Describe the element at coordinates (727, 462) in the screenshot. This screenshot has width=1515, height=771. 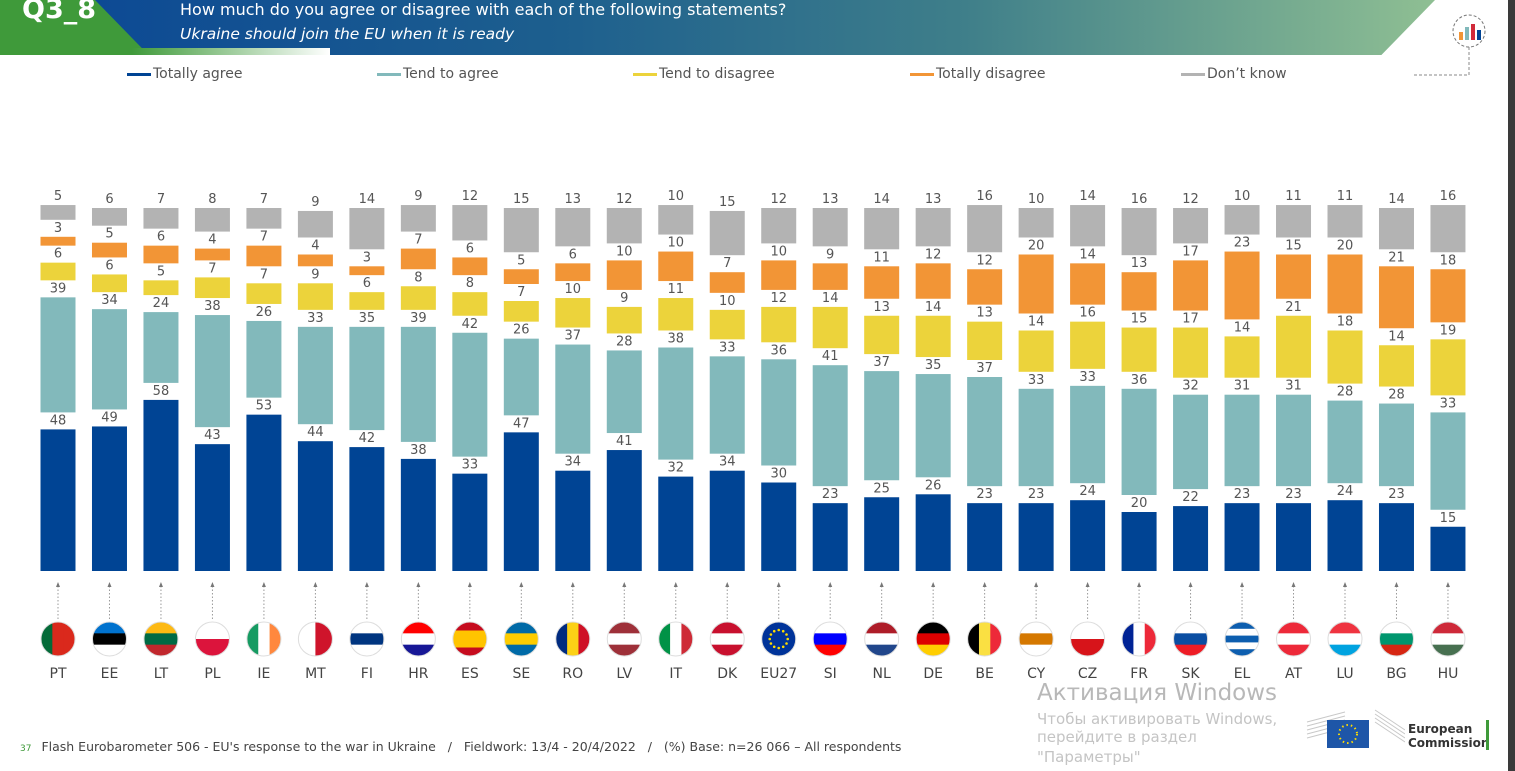
I see `data-label: 34` at that location.